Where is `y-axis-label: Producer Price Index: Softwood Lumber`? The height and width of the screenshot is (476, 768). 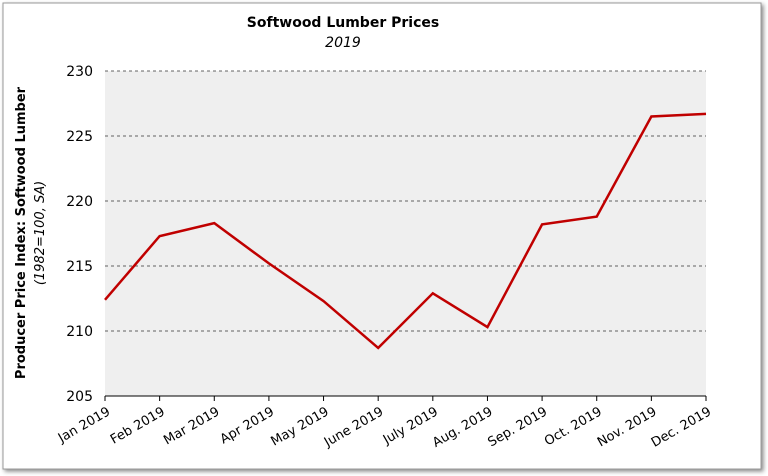 y-axis-label: Producer Price Index: Softwood Lumber is located at coordinates (21, 232).